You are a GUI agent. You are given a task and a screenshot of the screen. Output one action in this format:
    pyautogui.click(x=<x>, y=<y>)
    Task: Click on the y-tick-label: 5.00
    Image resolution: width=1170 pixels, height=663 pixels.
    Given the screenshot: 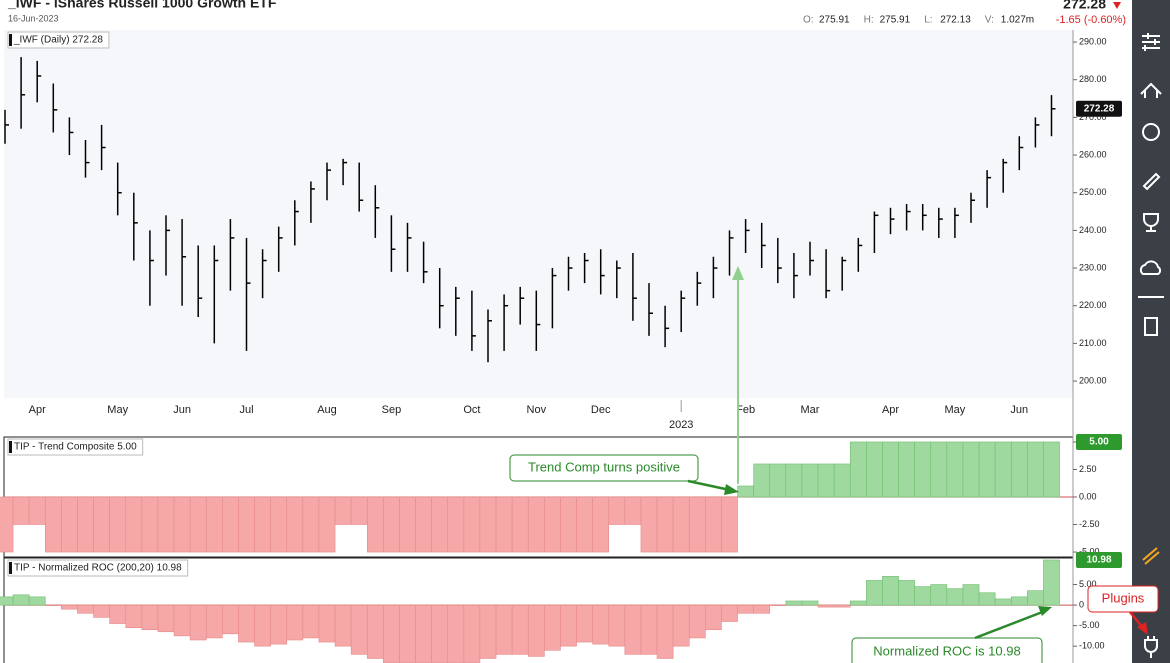 What is the action you would take?
    pyautogui.click(x=1088, y=584)
    